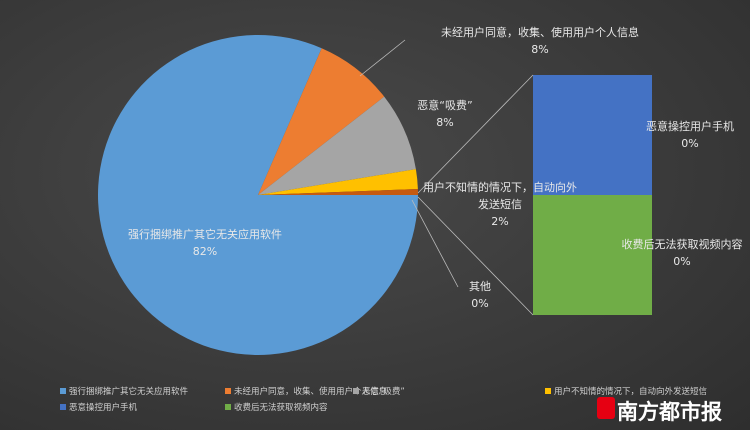 Image resolution: width=750 pixels, height=430 pixels. I want to click on data-label: 其他 0%, so click(480, 295).